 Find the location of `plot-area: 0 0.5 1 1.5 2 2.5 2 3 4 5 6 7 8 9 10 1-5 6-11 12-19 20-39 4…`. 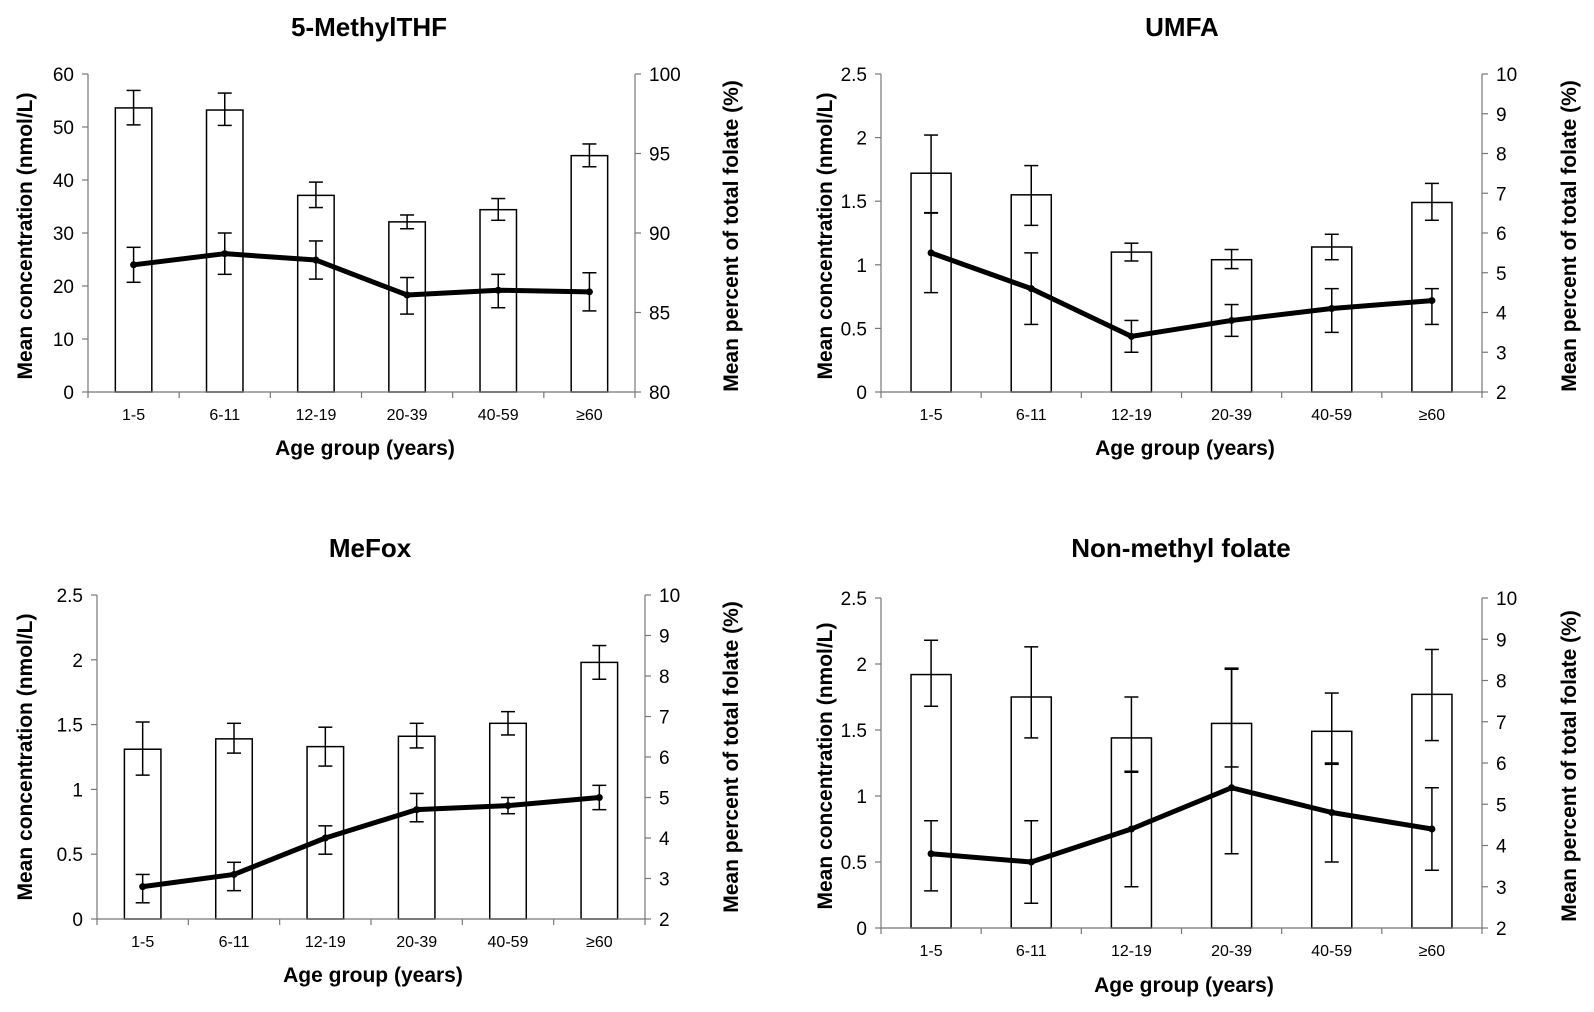

plot-area: 0 0.5 1 1.5 2 2.5 2 3 4 5 6 7 8 9 10 1-5 6-11 12-19 20-39 4… is located at coordinates (369, 768).